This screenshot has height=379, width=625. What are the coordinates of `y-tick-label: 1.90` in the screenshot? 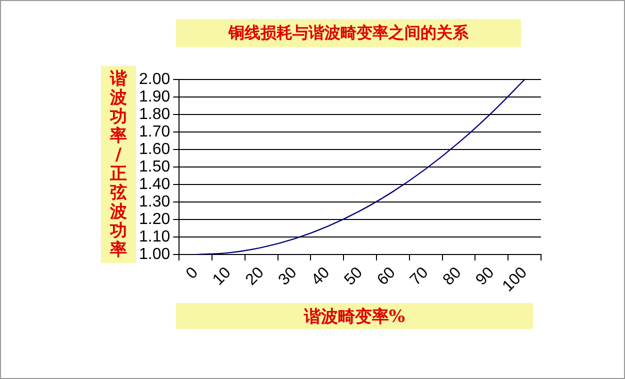 It's located at (154, 97).